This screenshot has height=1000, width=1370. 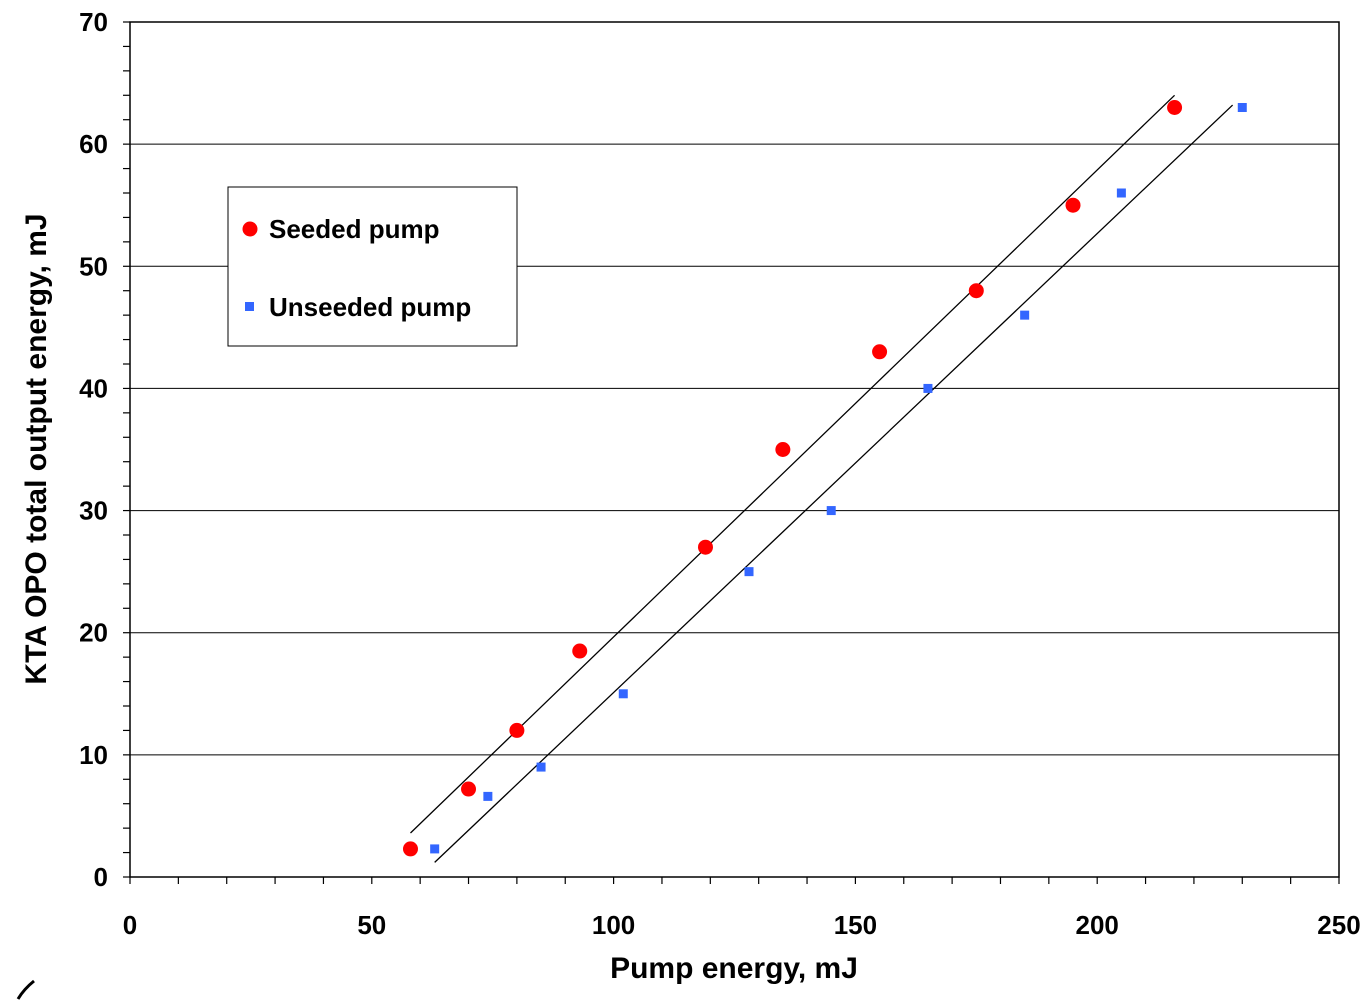 I want to click on x-axis-title: Pump energy, mJ, so click(x=734, y=968).